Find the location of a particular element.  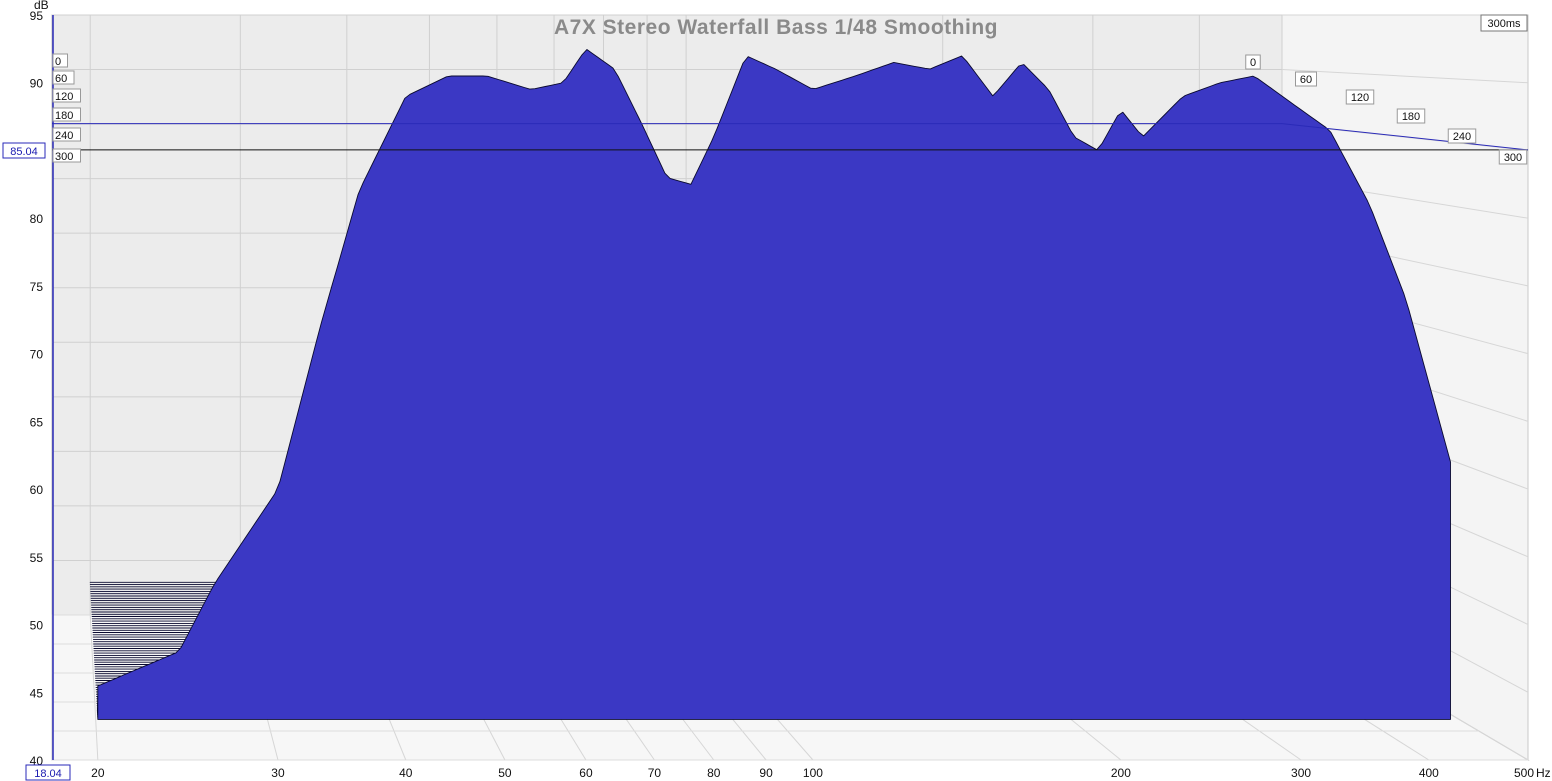

y-tick-label: 70 is located at coordinates (37, 355).